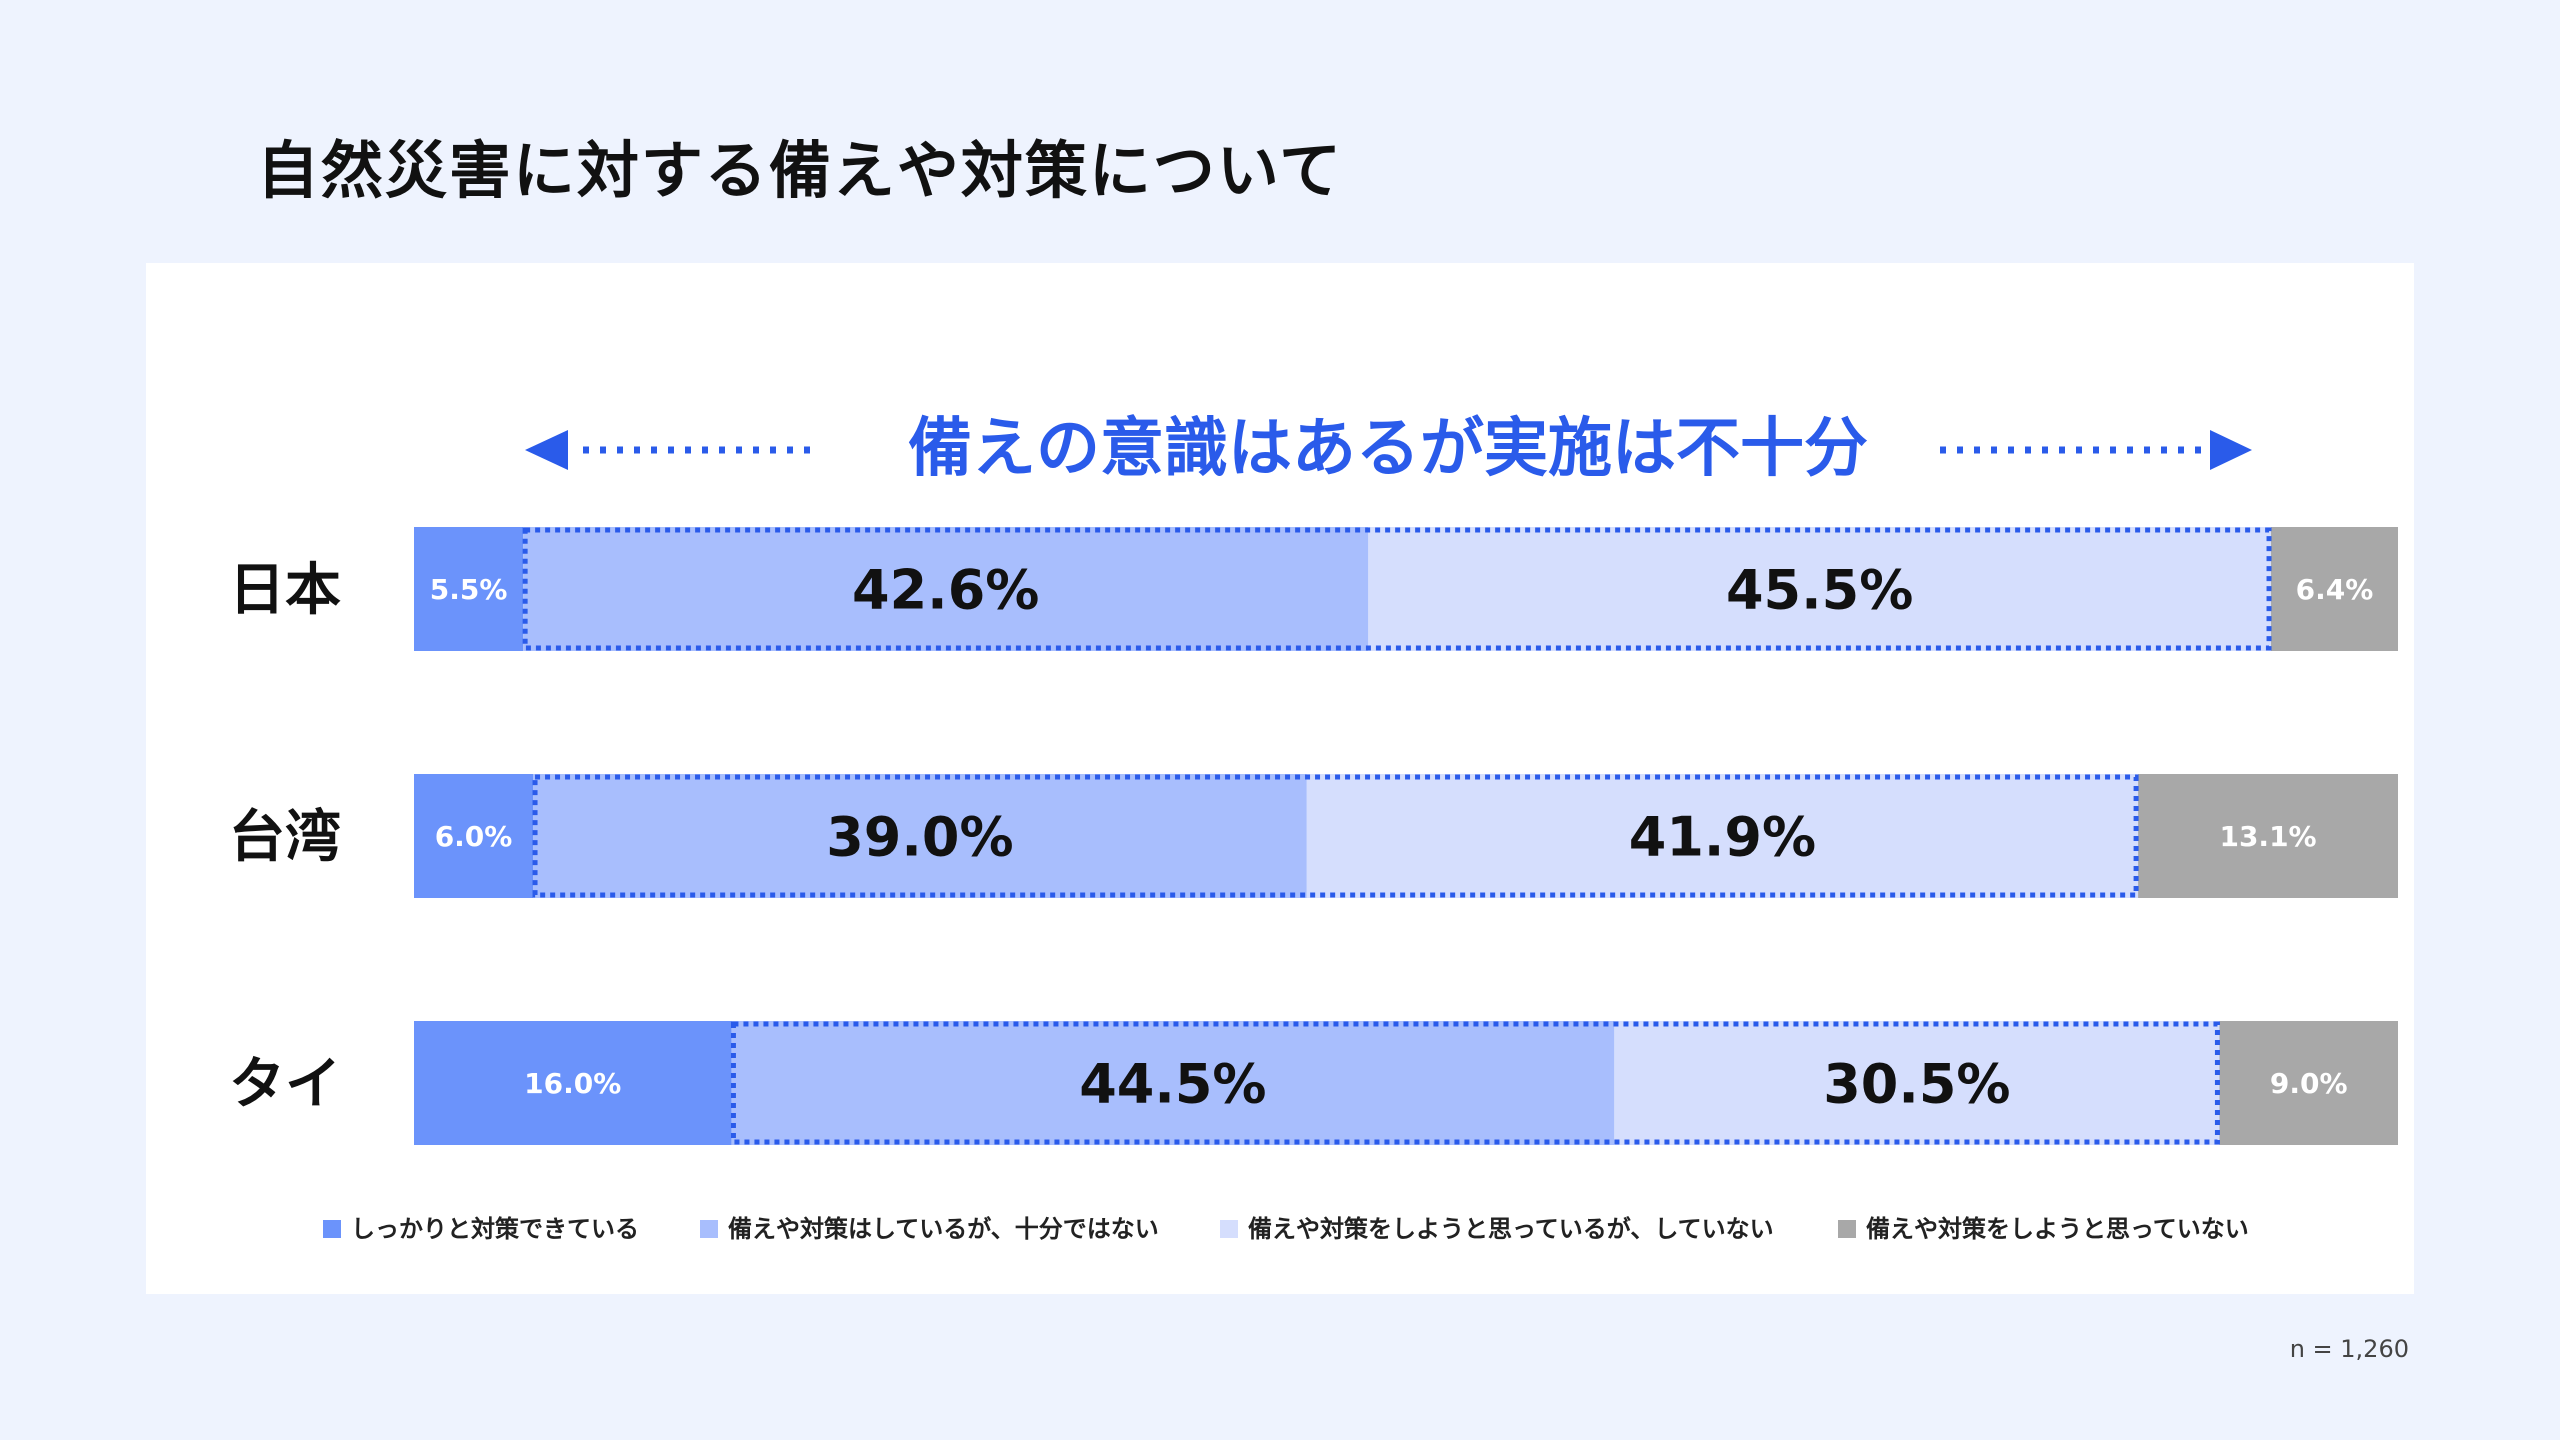 This screenshot has height=1440, width=2560. I want to click on data-label: 30.5%, so click(1916, 1083).